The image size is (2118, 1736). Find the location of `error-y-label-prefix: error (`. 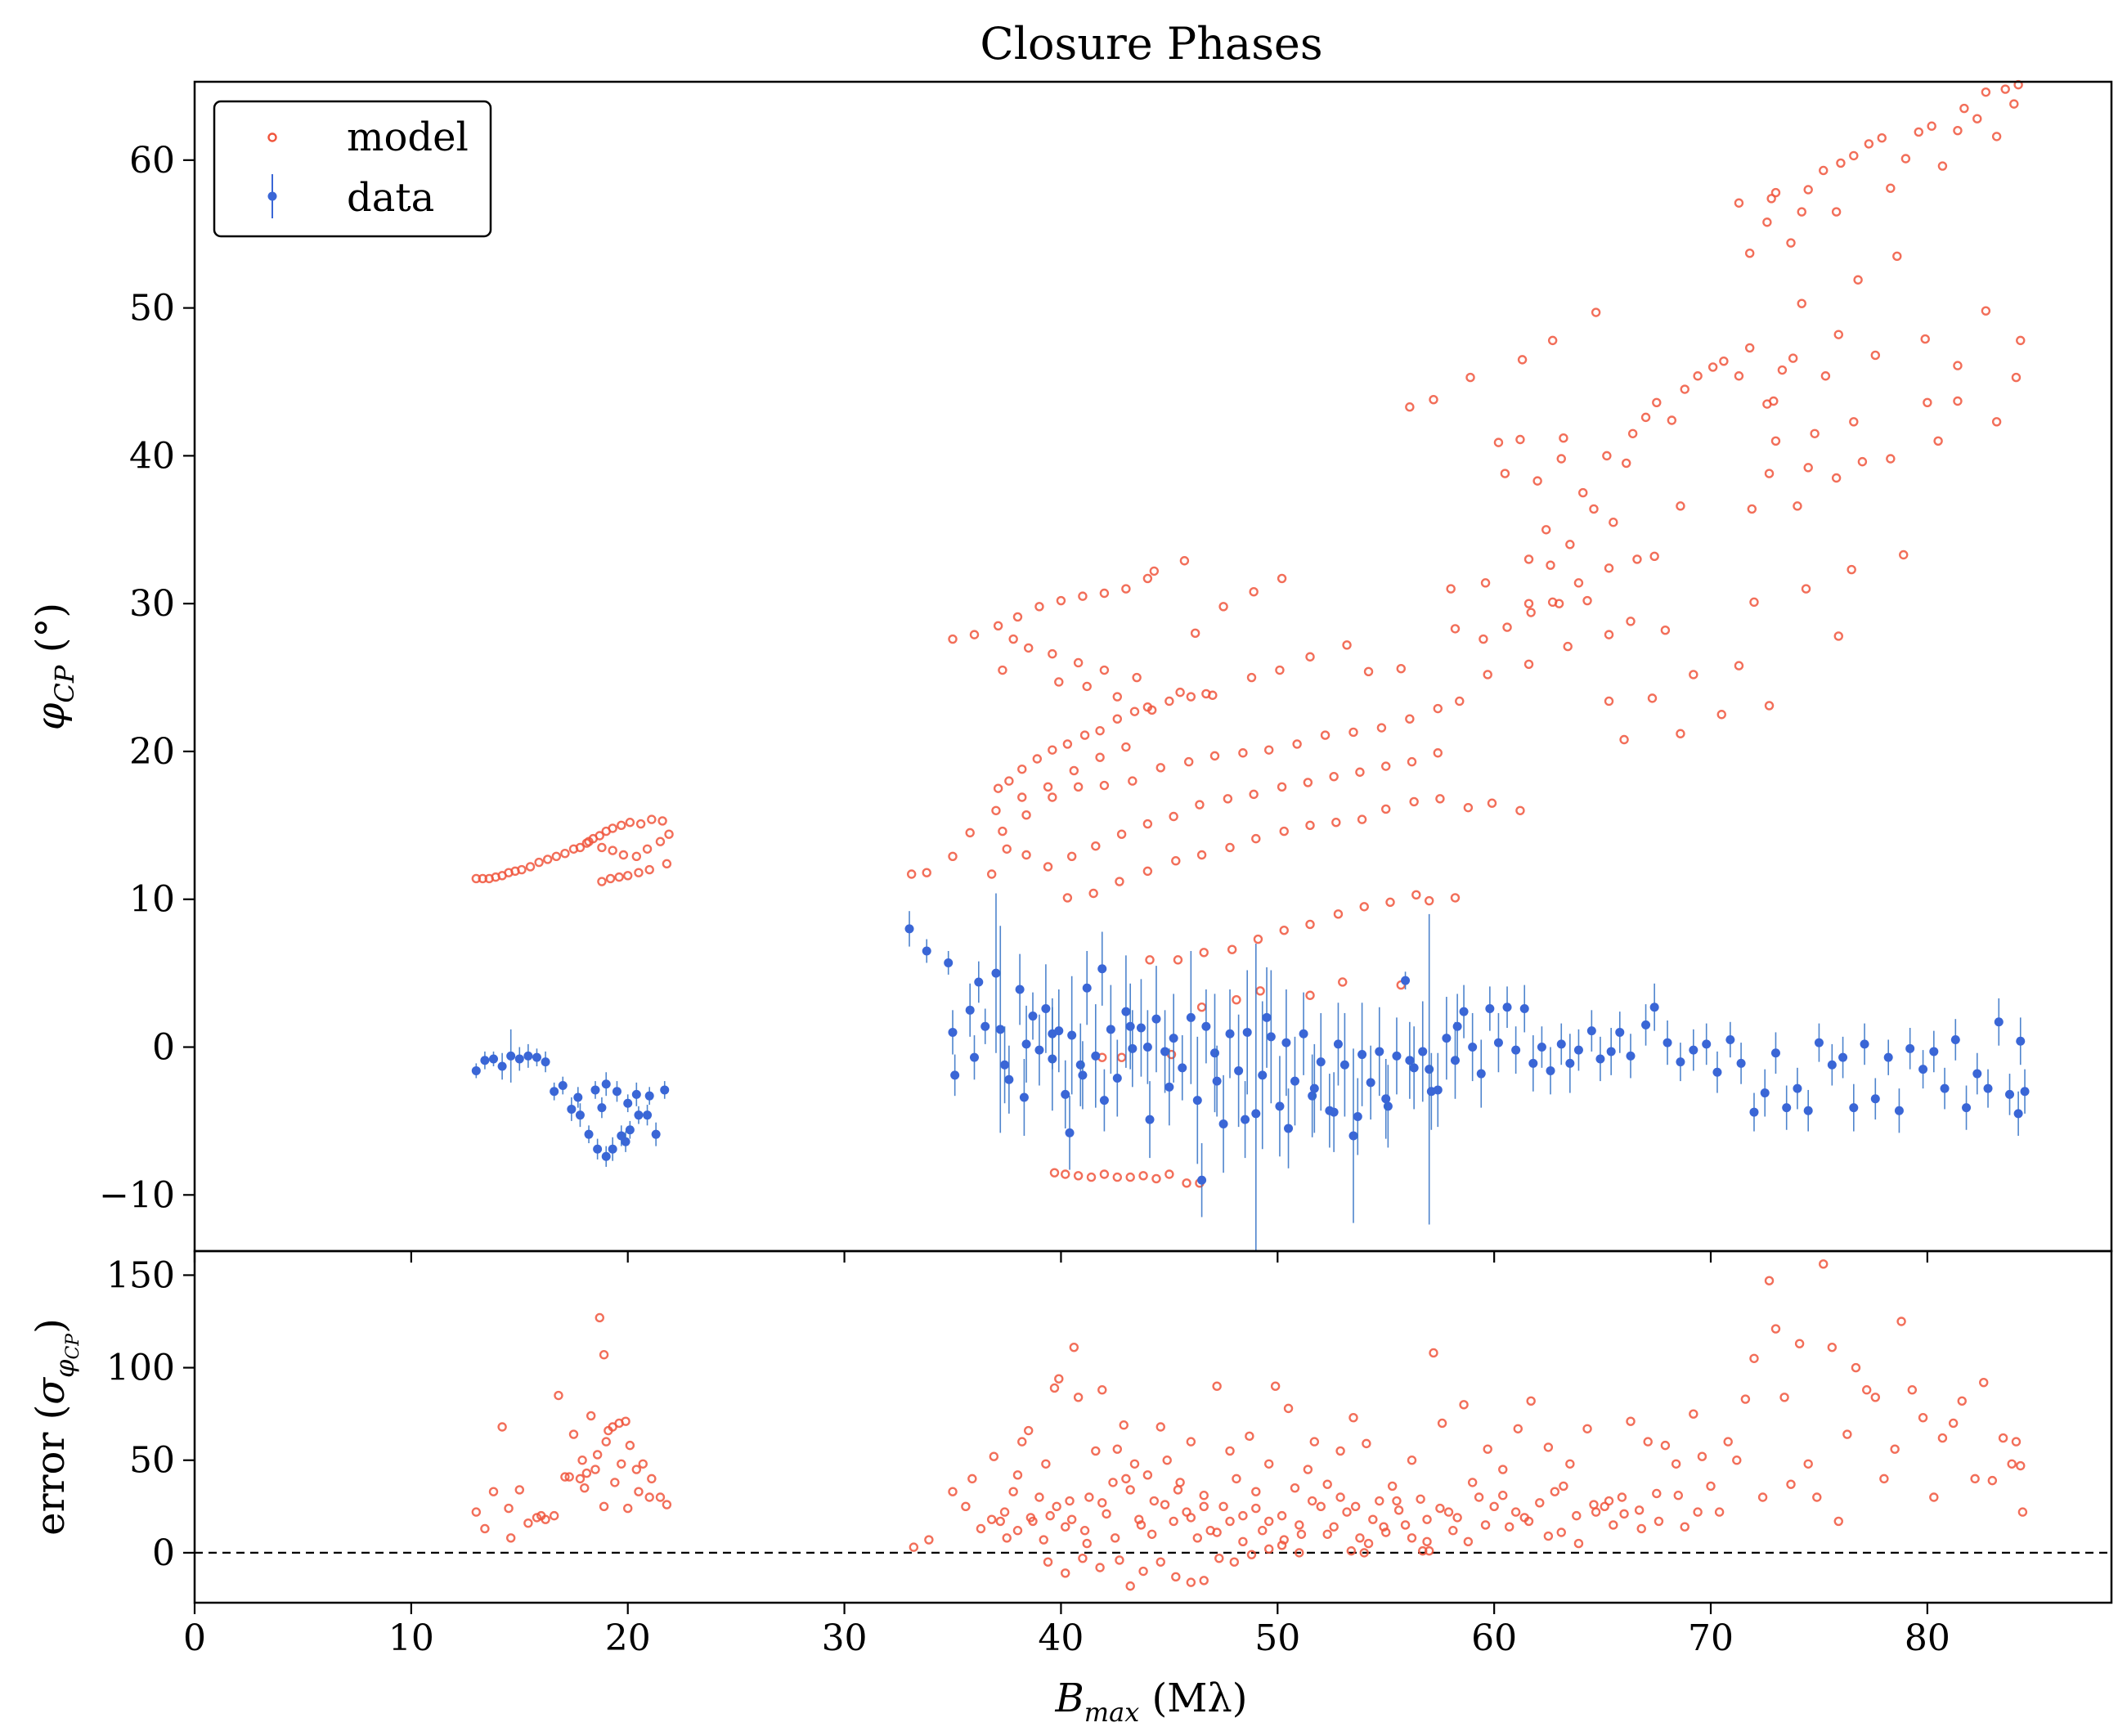

error-y-label-prefix: error ( is located at coordinates (51, 1470).